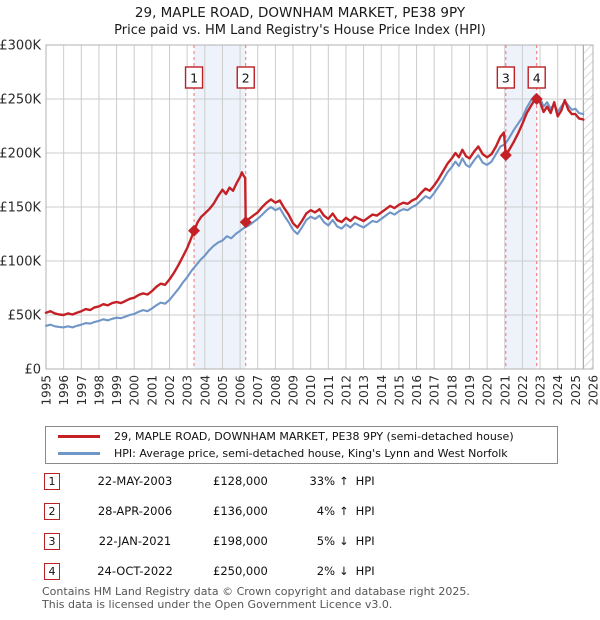 This screenshot has width=600, height=620. What do you see at coordinates (188, 390) in the screenshot?
I see `x-axis-tick-label: 2003` at bounding box center [188, 390].